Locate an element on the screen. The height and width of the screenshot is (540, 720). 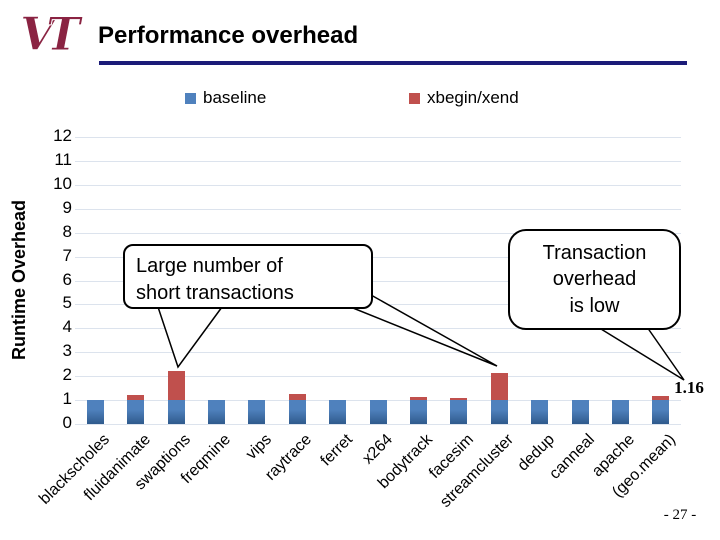
legend-label-baseline: baseline is located at coordinates (235, 97).